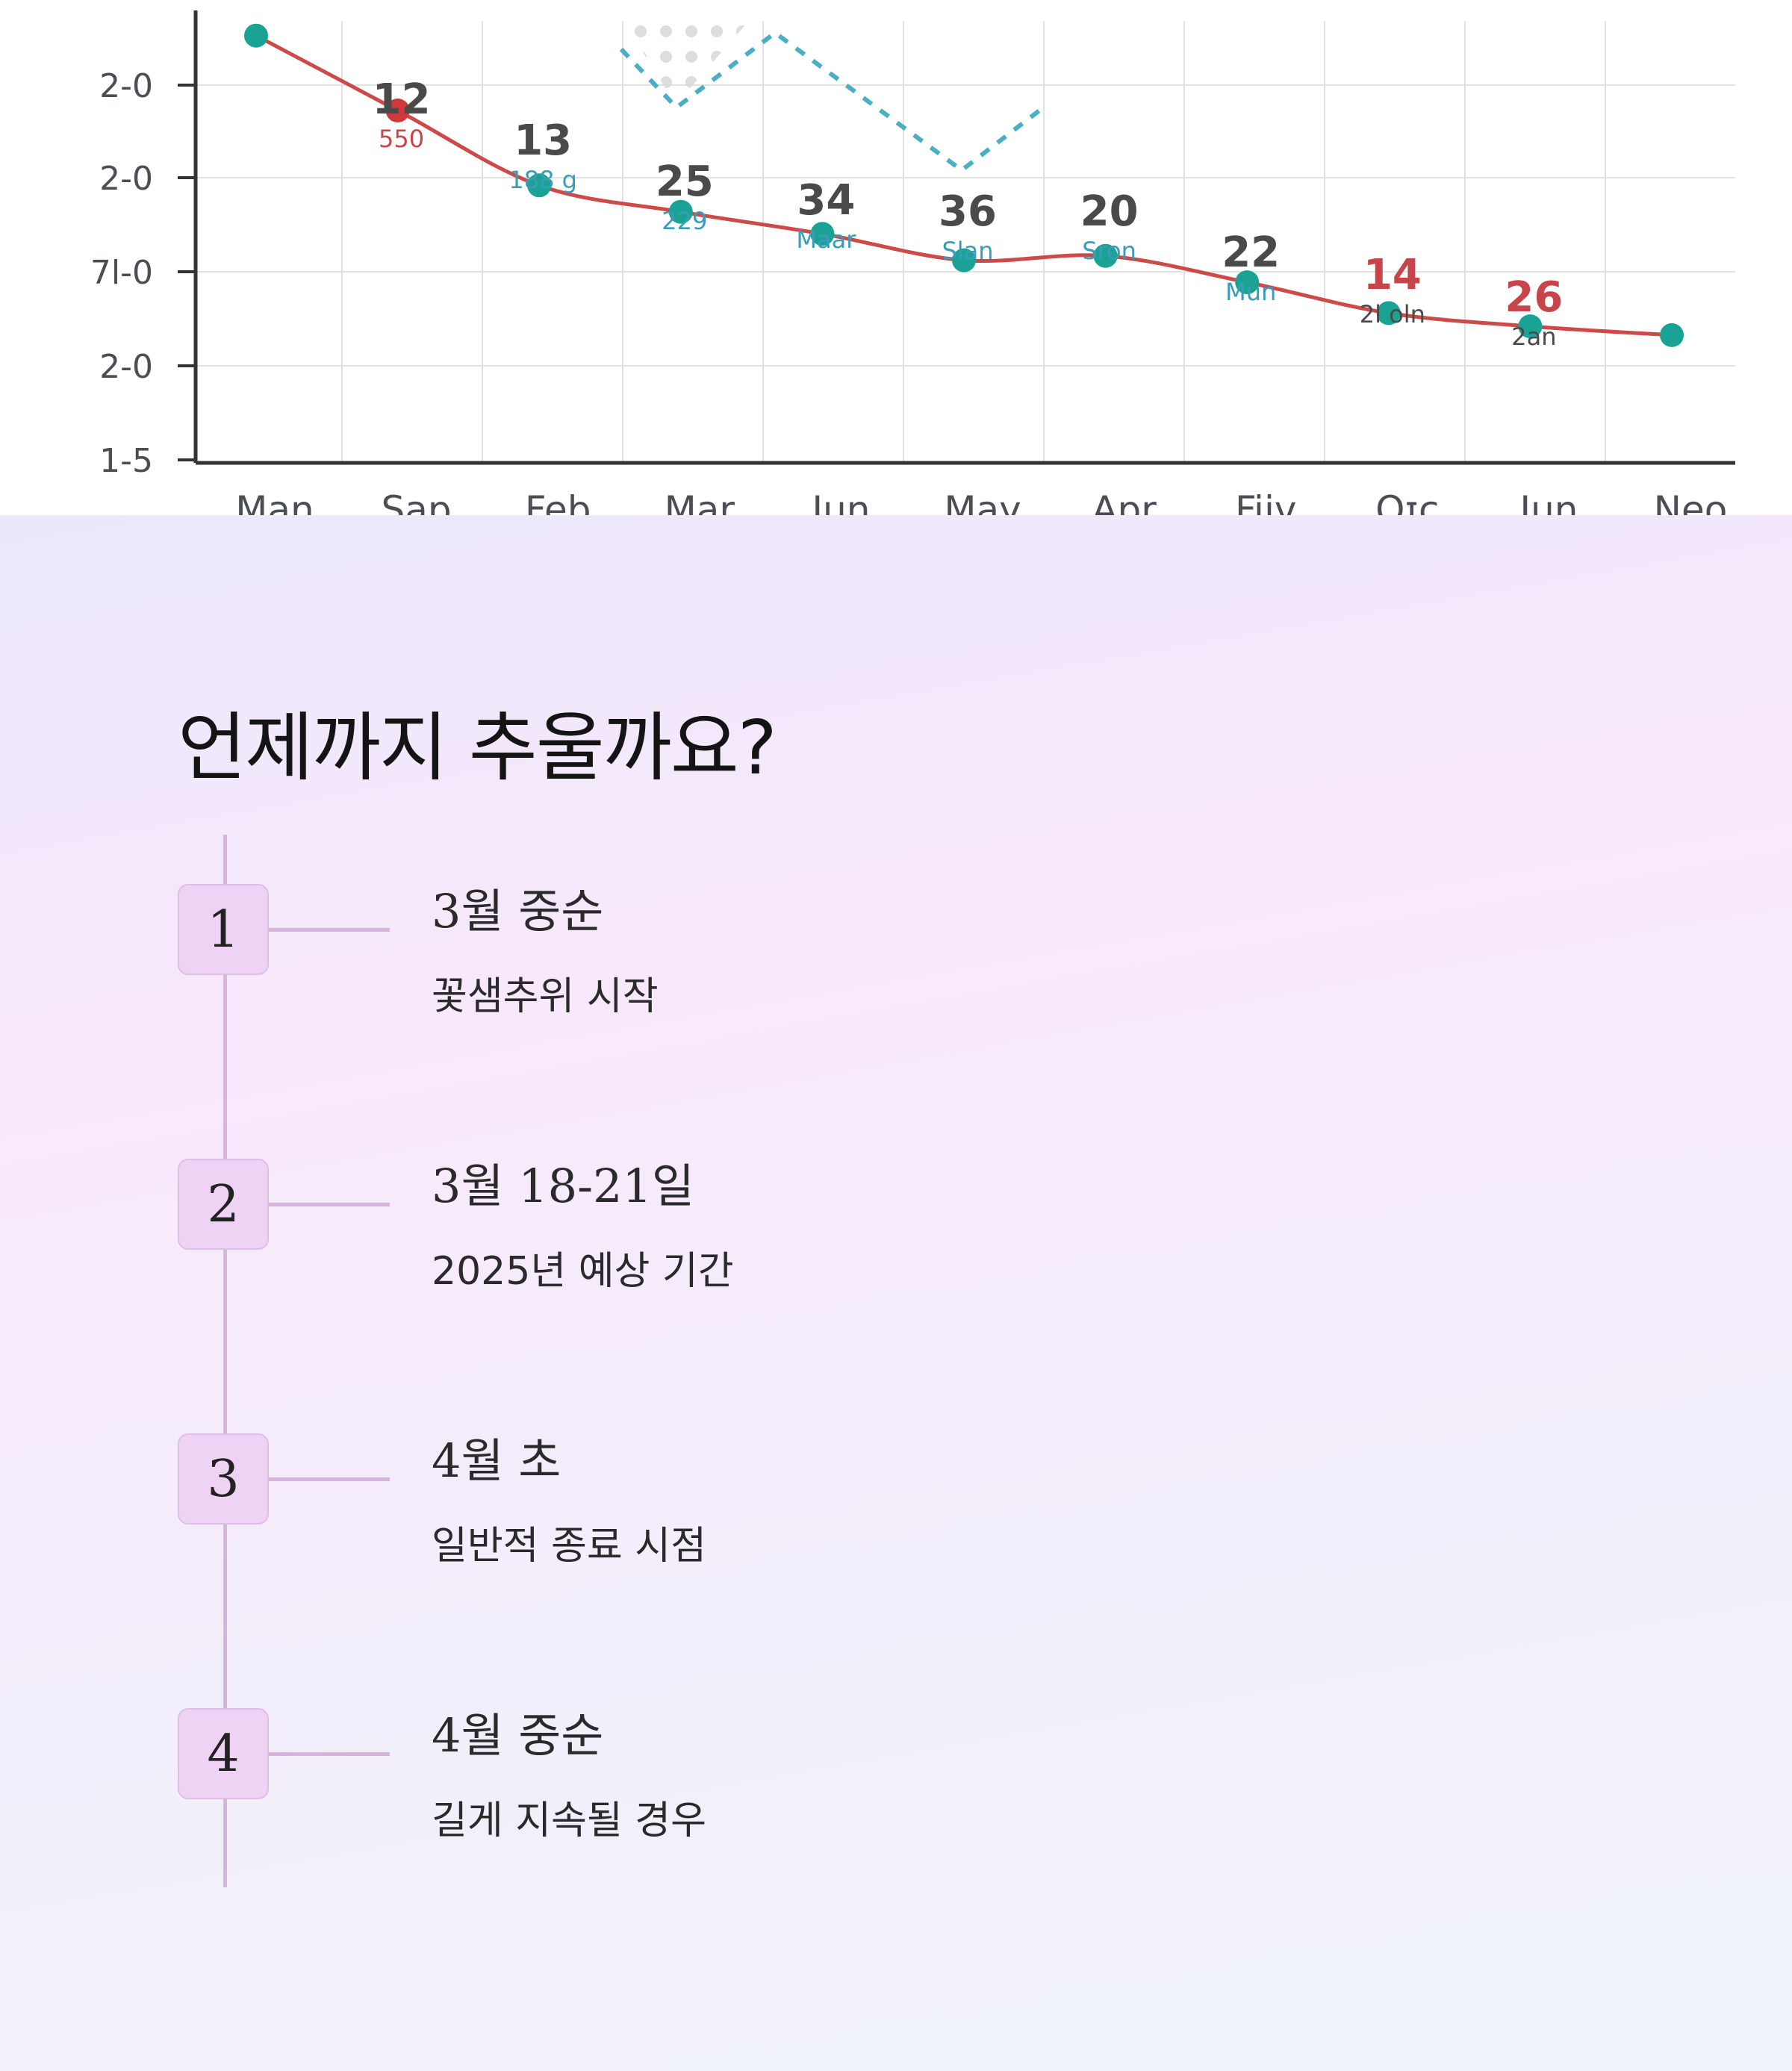 This screenshot has height=2071, width=1792. Describe the element at coordinates (518, 911) in the screenshot. I see `step-title: 3월 중순` at that location.